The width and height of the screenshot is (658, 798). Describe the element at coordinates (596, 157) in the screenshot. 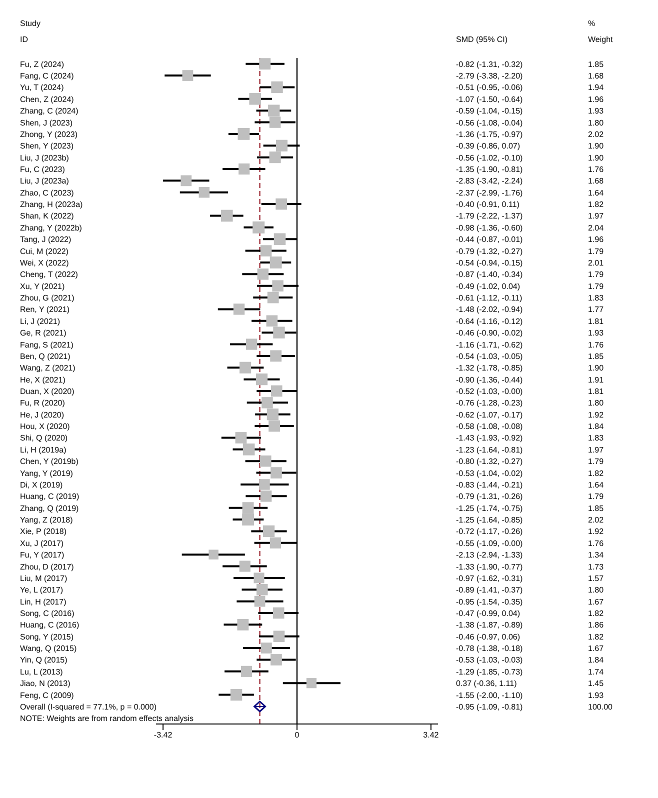

I see `text: 1.90` at that location.